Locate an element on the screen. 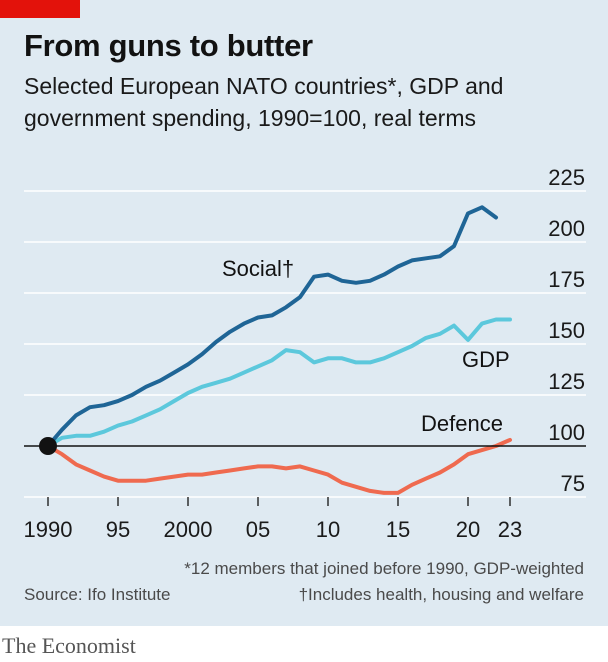 The height and width of the screenshot is (662, 608). y-tick-label-200: 200 is located at coordinates (566, 228).